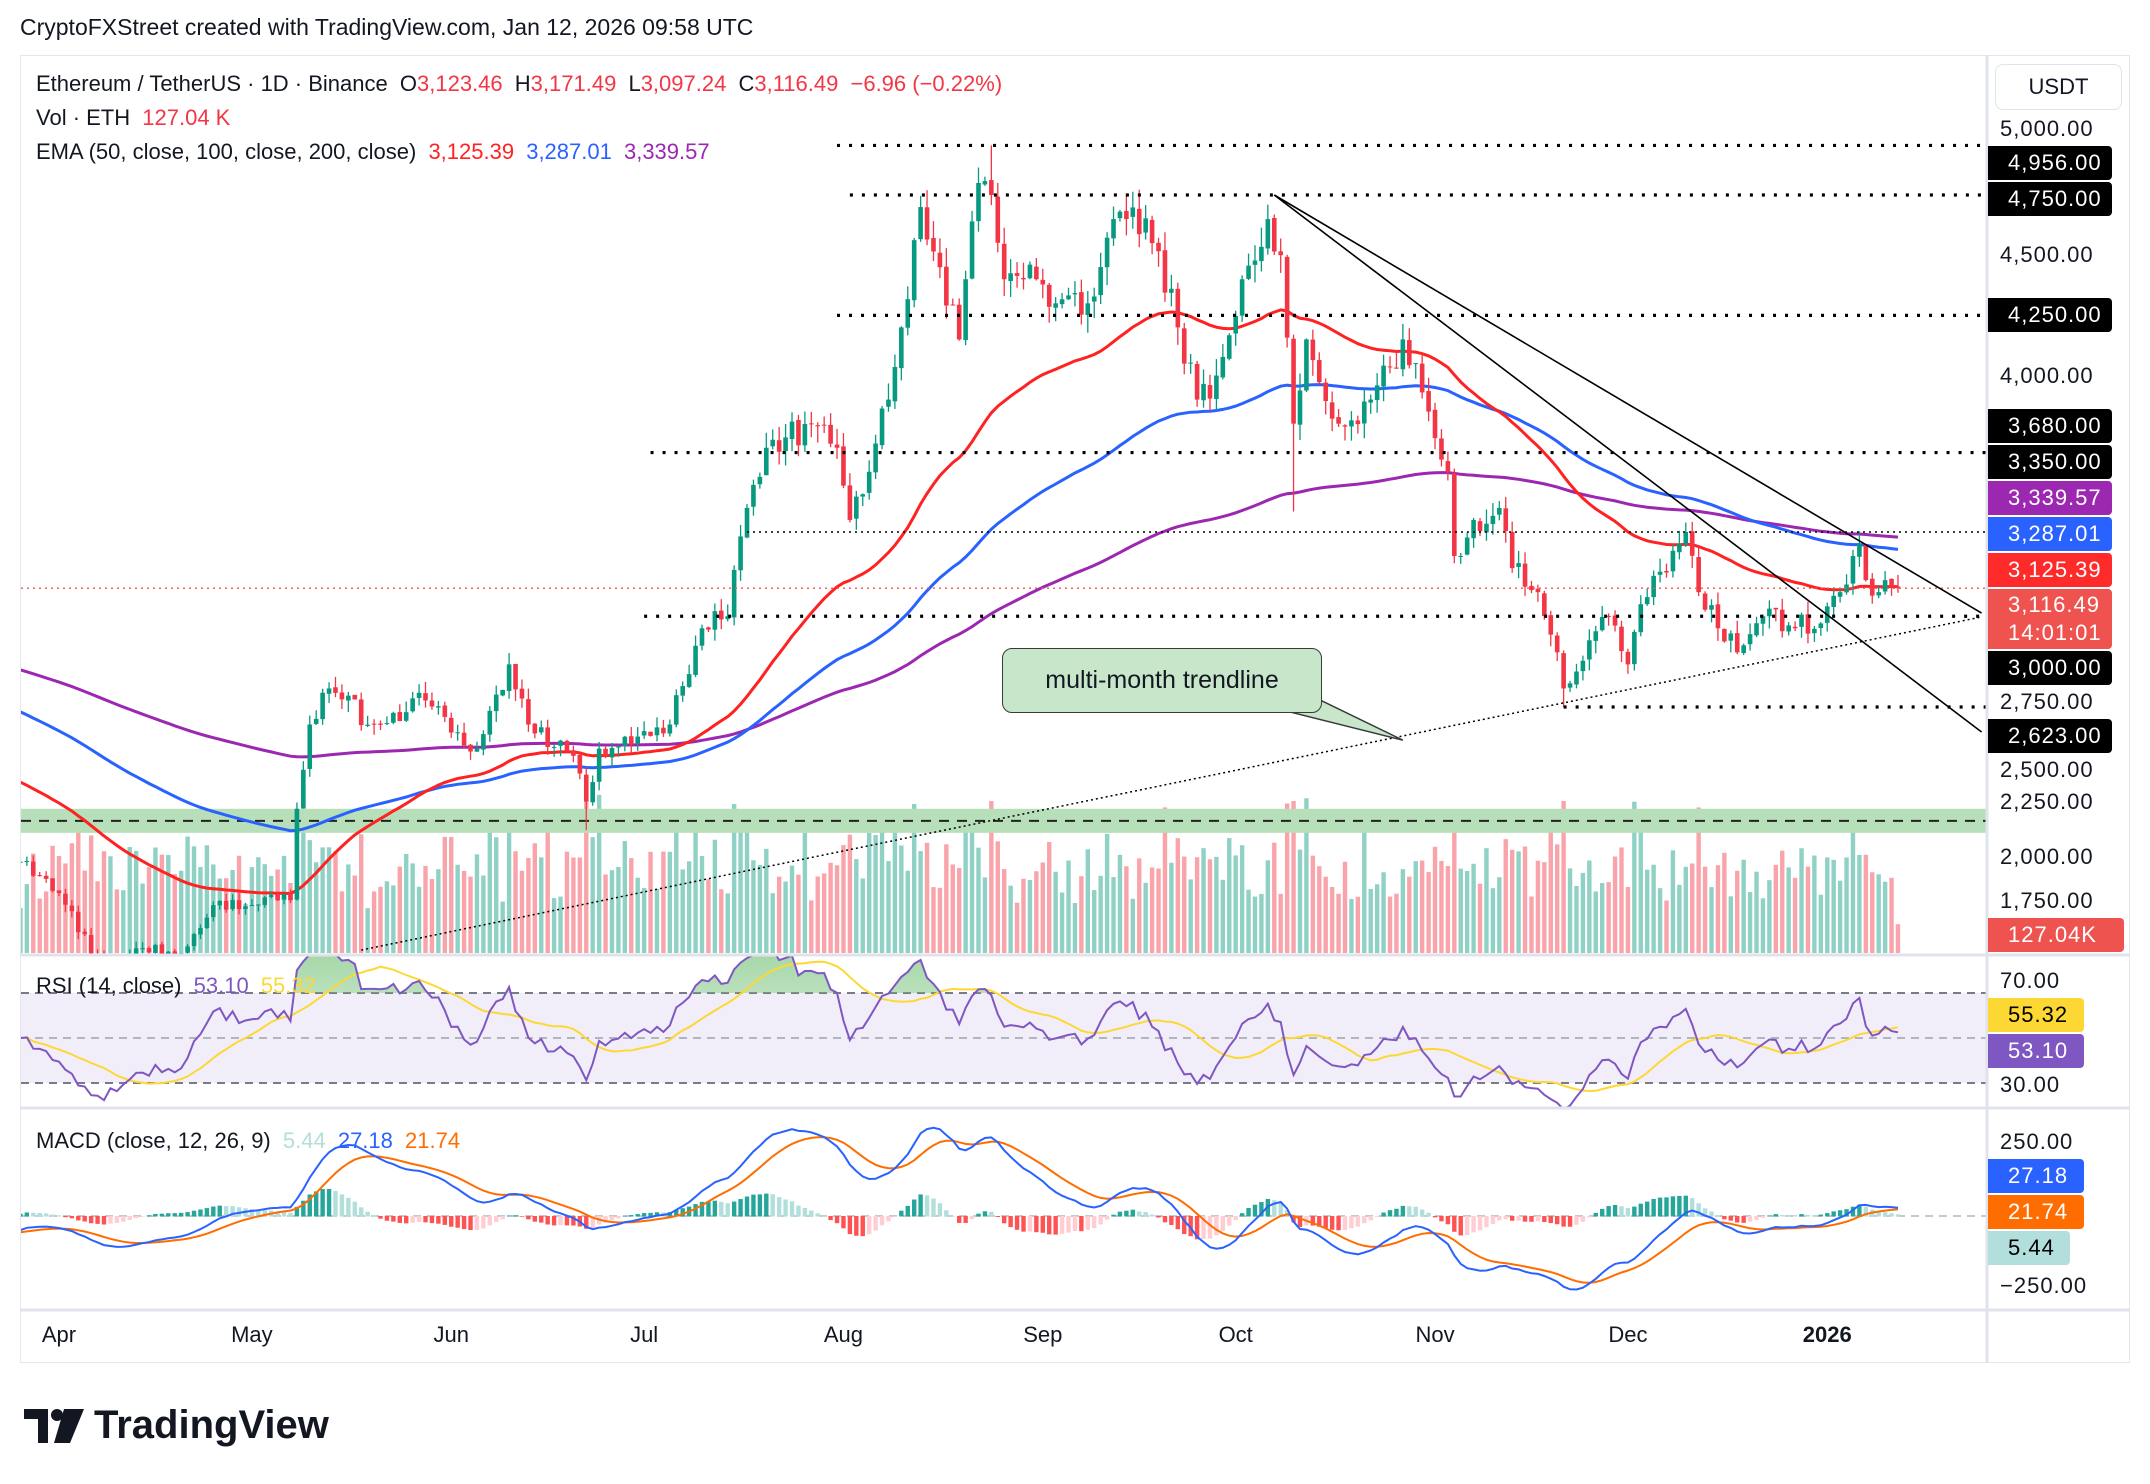  I want to click on price-tag-value: 3,000.00, so click(2055, 667).